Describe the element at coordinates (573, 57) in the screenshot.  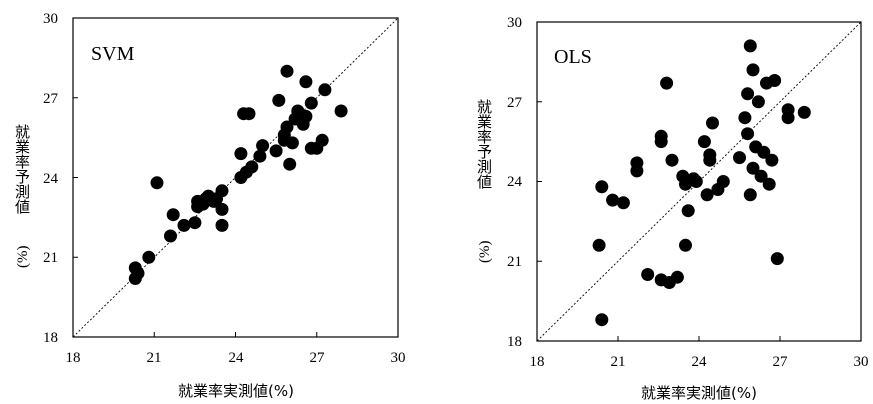
I see `chart-title: OLS` at that location.